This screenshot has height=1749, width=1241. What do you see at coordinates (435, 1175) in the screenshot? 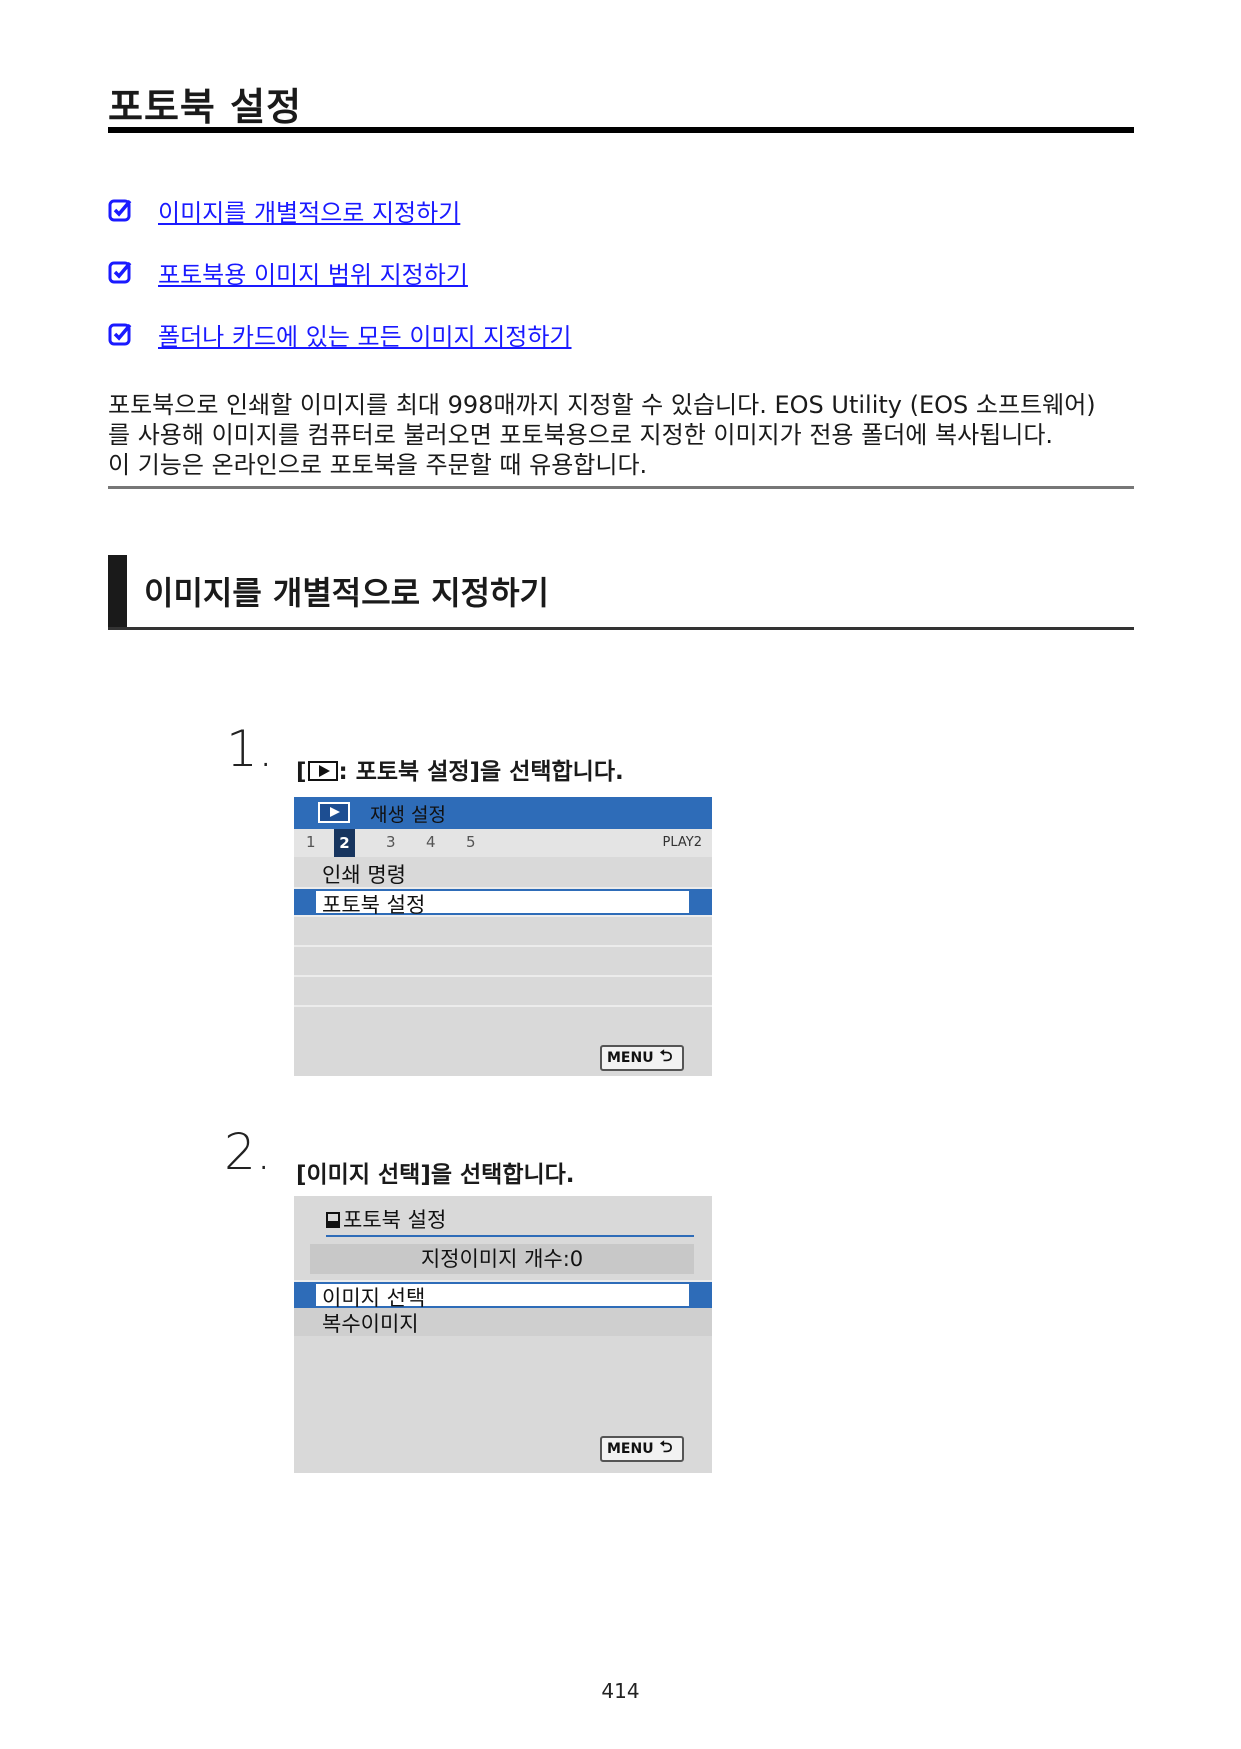
I see `step-2-text: [이미지 선택]을 선택합니다.` at bounding box center [435, 1175].